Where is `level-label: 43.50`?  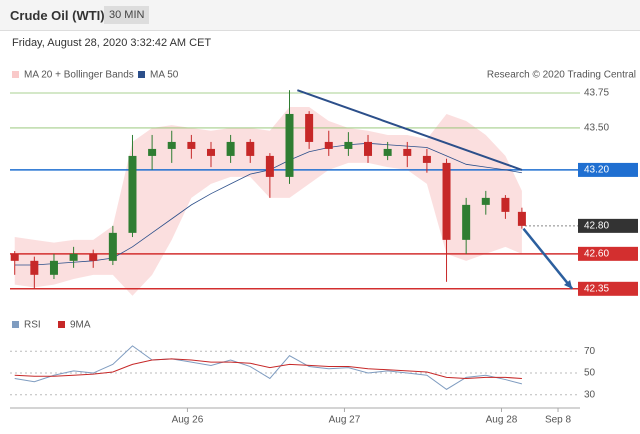 level-label: 43.50 is located at coordinates (596, 128).